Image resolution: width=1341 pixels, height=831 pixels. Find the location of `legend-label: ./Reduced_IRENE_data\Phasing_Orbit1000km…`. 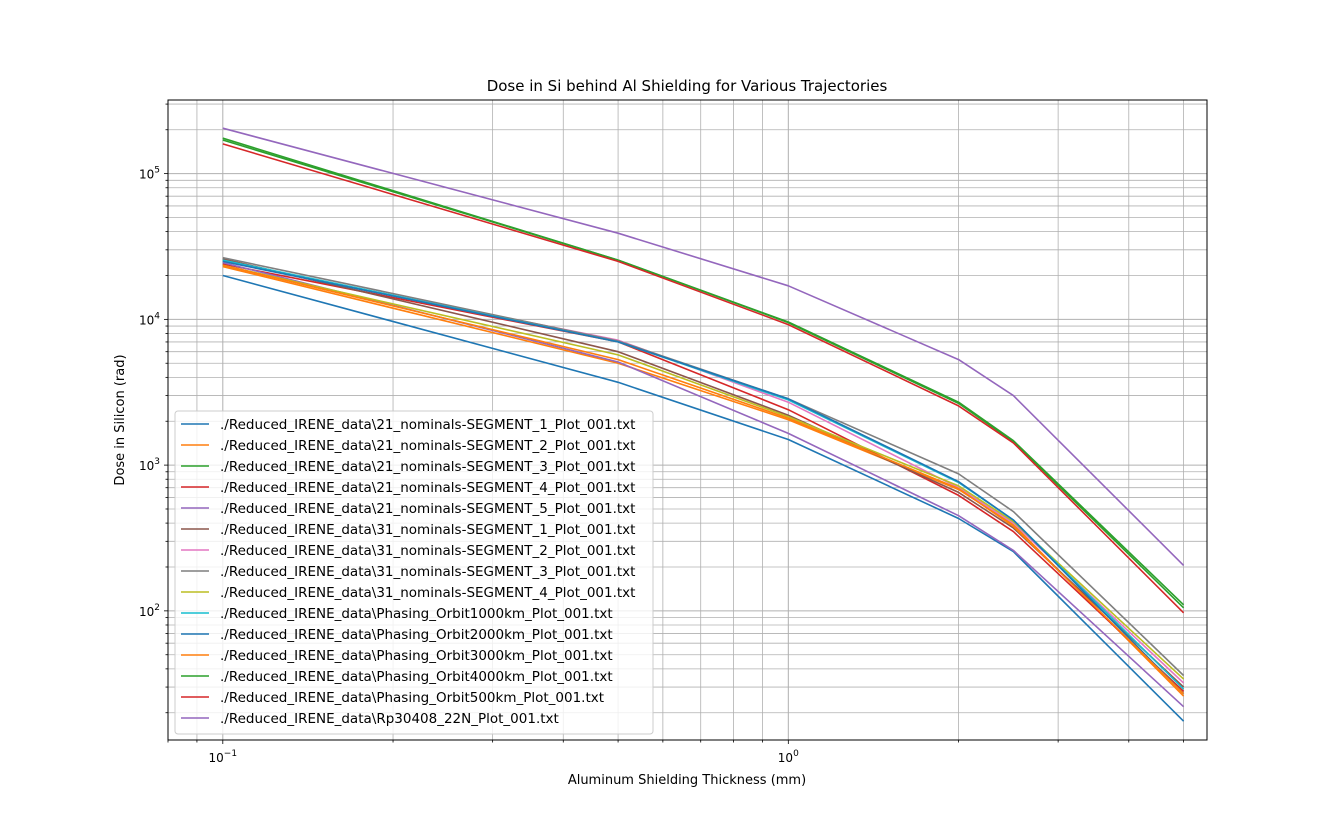

legend-label: ./Reduced_IRENE_data\Phasing_Orbit1000km… is located at coordinates (416, 614).